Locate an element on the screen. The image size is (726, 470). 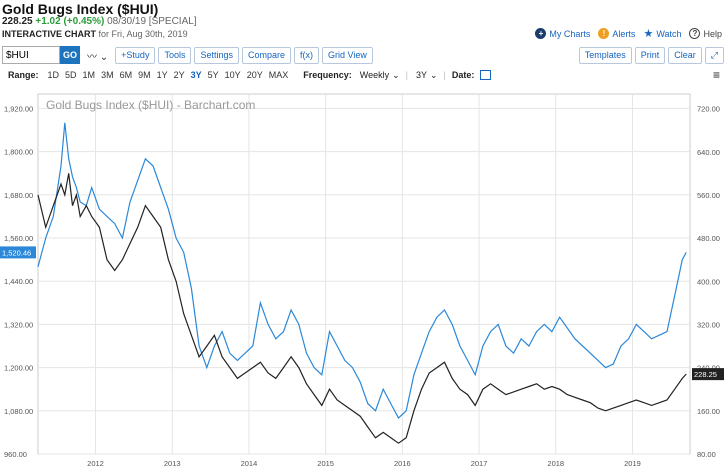
last-price: 228.25 is located at coordinates (17, 21).